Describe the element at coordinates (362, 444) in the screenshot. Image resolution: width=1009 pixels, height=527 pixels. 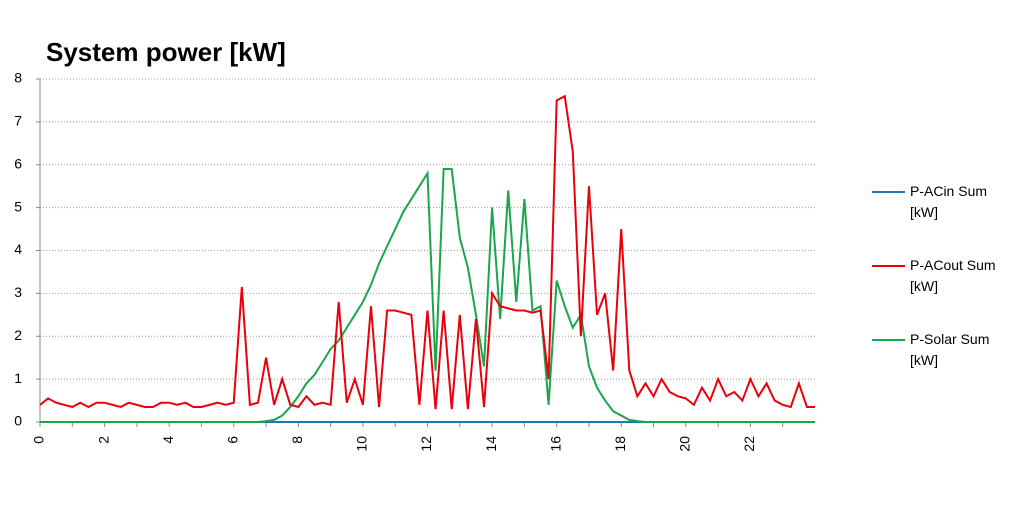
I see `x-tick-label: 10` at that location.